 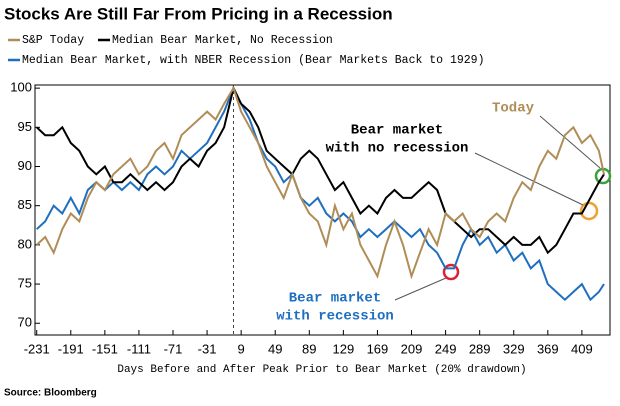 What do you see at coordinates (548, 348) in the screenshot?
I see `x-tick-label: 369` at bounding box center [548, 348].